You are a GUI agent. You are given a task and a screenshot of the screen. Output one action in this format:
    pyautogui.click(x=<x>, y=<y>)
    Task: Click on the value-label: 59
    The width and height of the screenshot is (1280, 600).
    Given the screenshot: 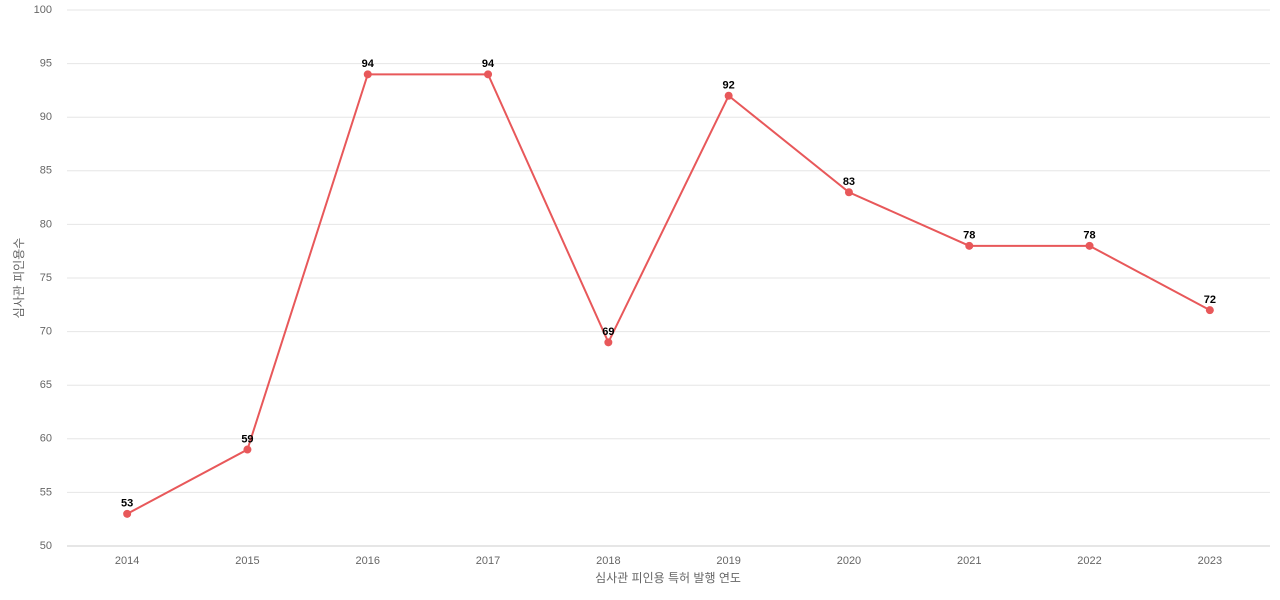 What is the action you would take?
    pyautogui.click(x=247, y=439)
    